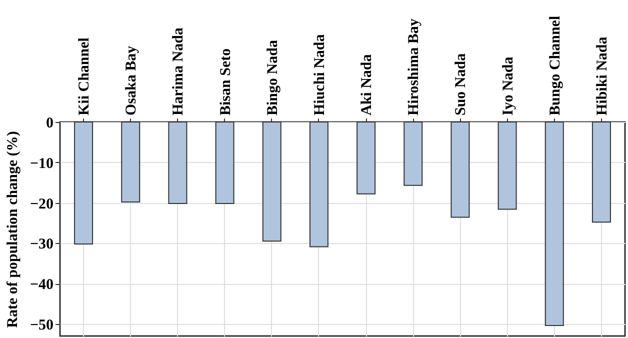  What do you see at coordinates (178, 71) in the screenshot?
I see `x-tick-label: Harima Nada` at bounding box center [178, 71].